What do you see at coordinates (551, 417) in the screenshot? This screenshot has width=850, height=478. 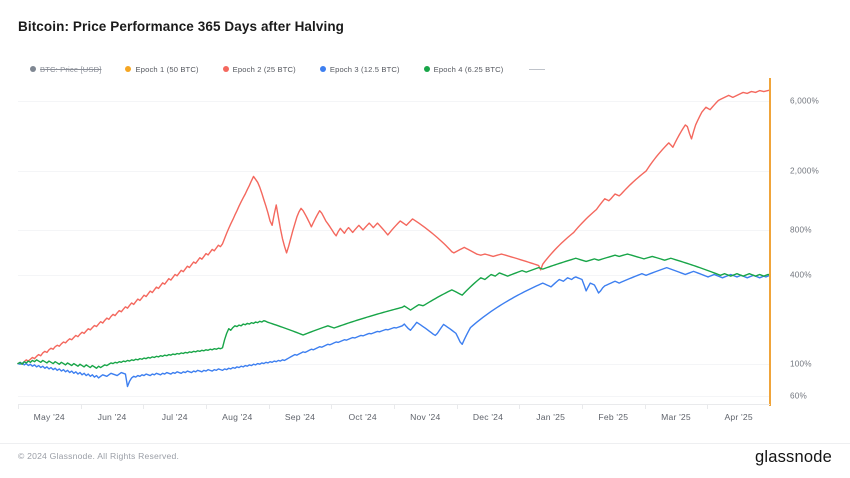 I see `x-axis-label: Jan '25` at bounding box center [551, 417].